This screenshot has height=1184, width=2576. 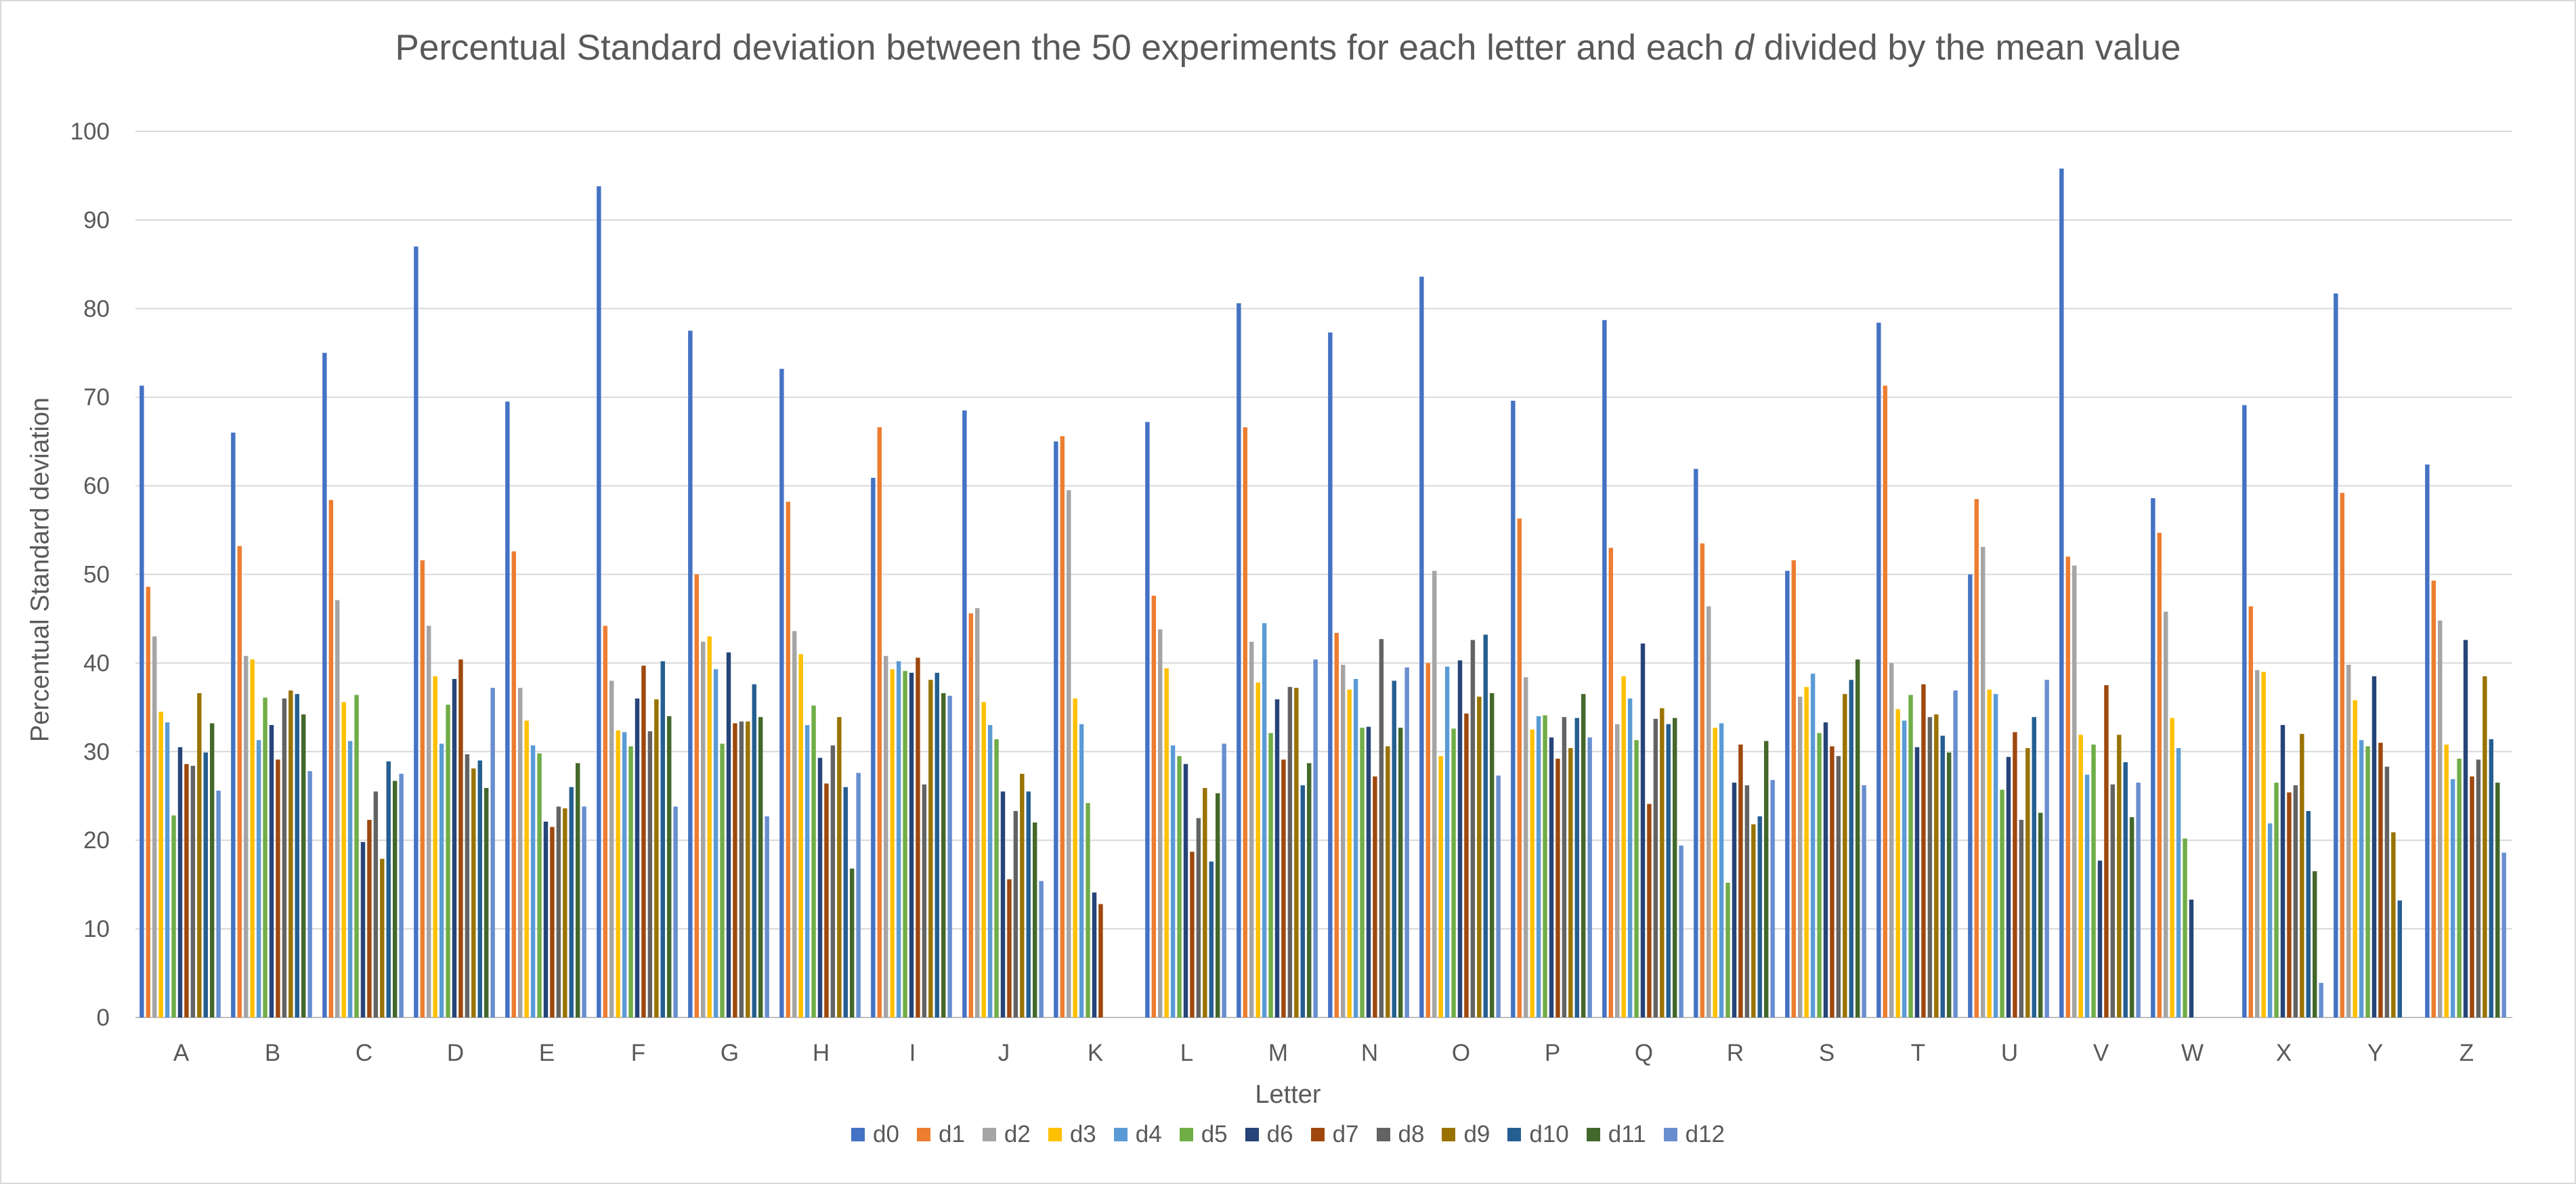 I want to click on x-tick-label: G, so click(x=730, y=1053).